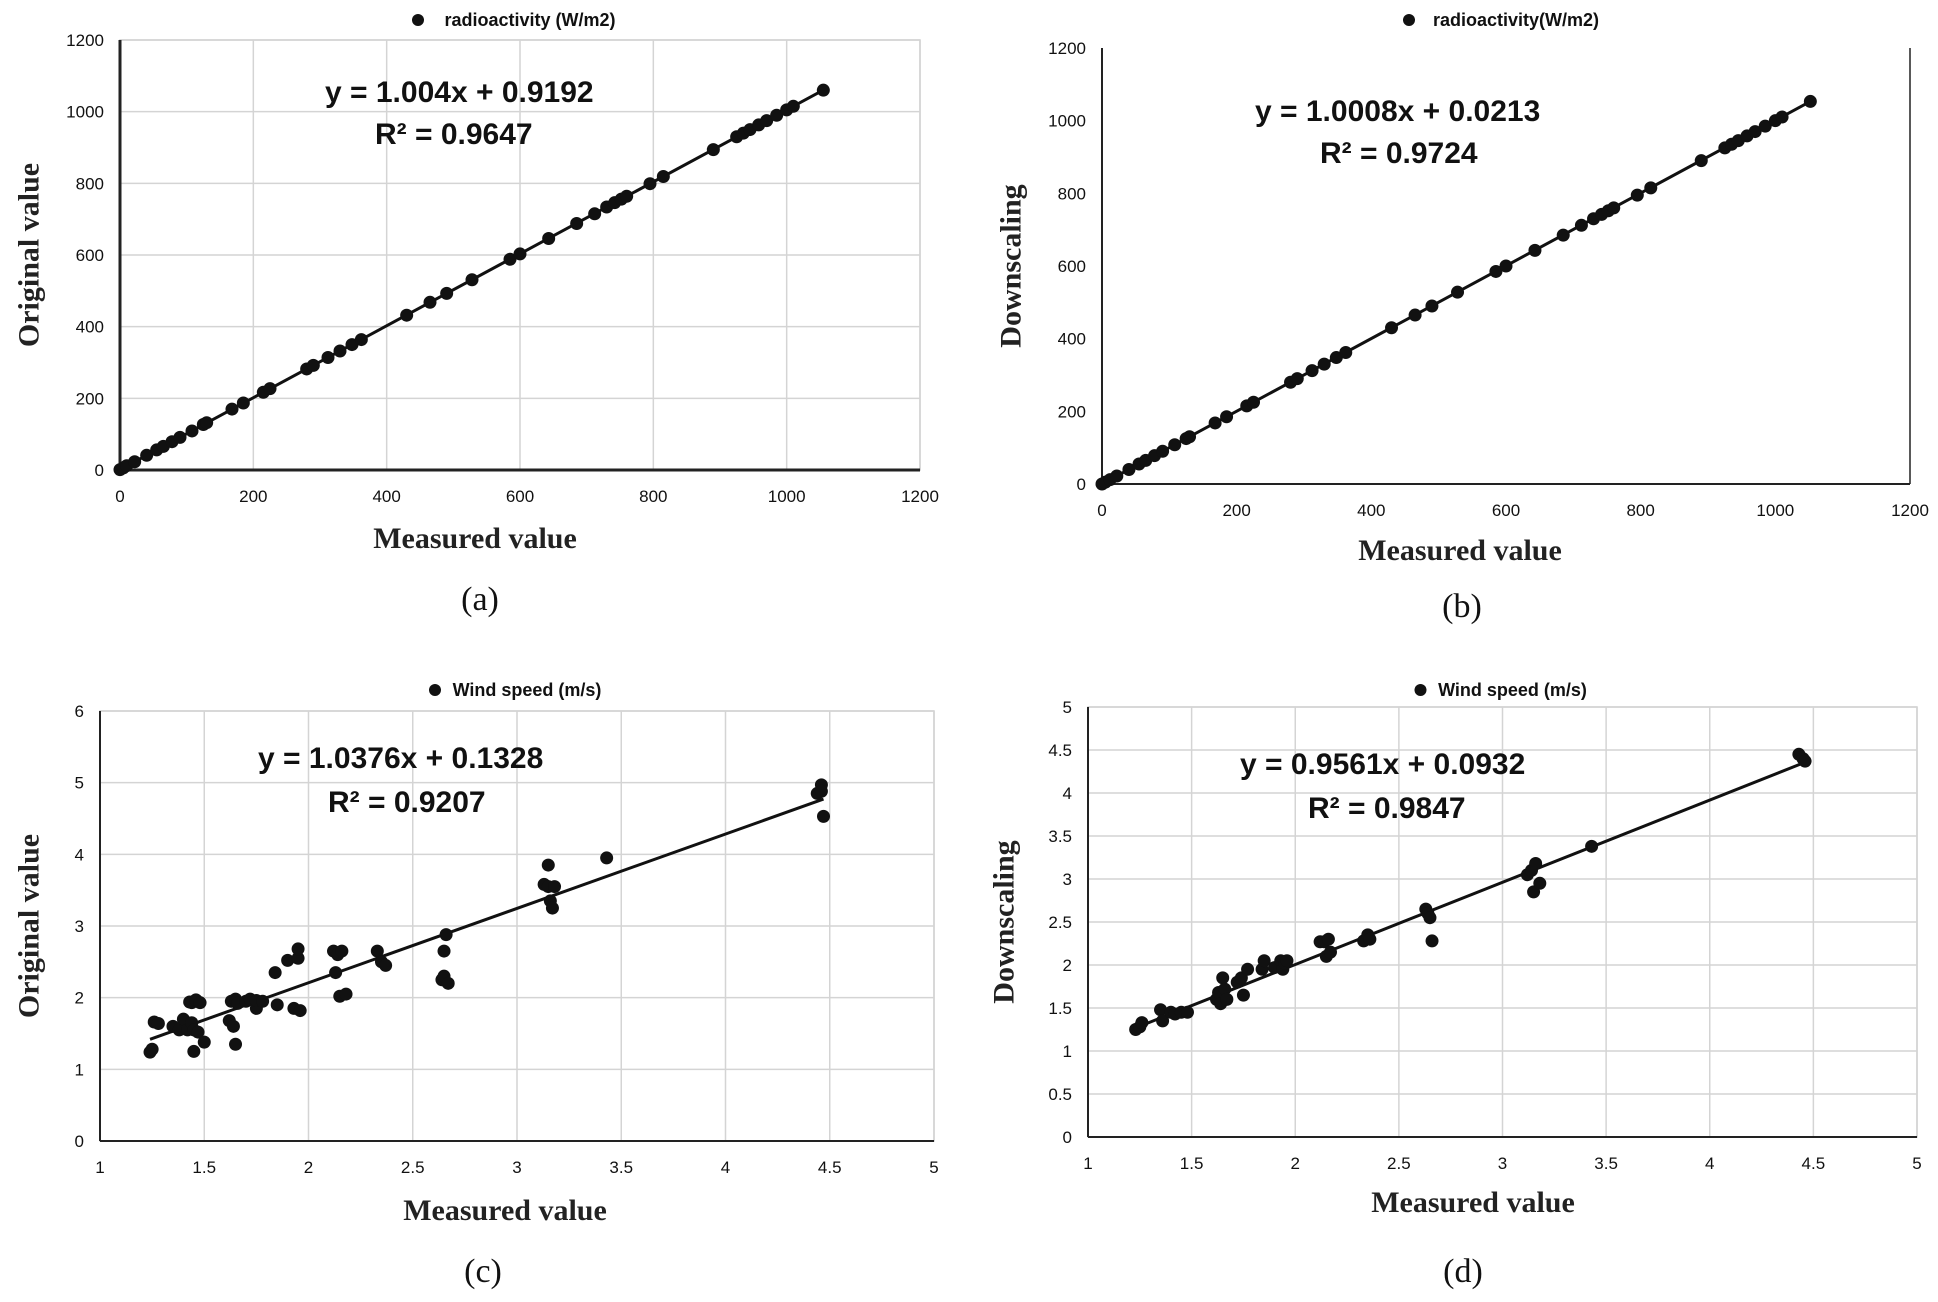  I want to click on x-tick-label: 800, so click(653, 496).